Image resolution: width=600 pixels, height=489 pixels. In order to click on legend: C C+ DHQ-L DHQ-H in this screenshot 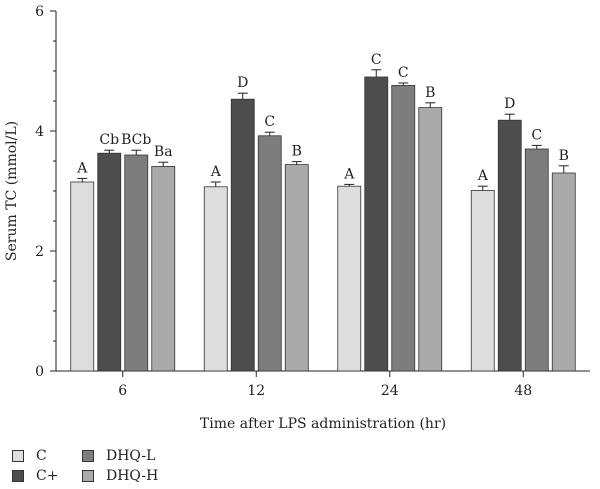, I will do `click(162, 468)`.